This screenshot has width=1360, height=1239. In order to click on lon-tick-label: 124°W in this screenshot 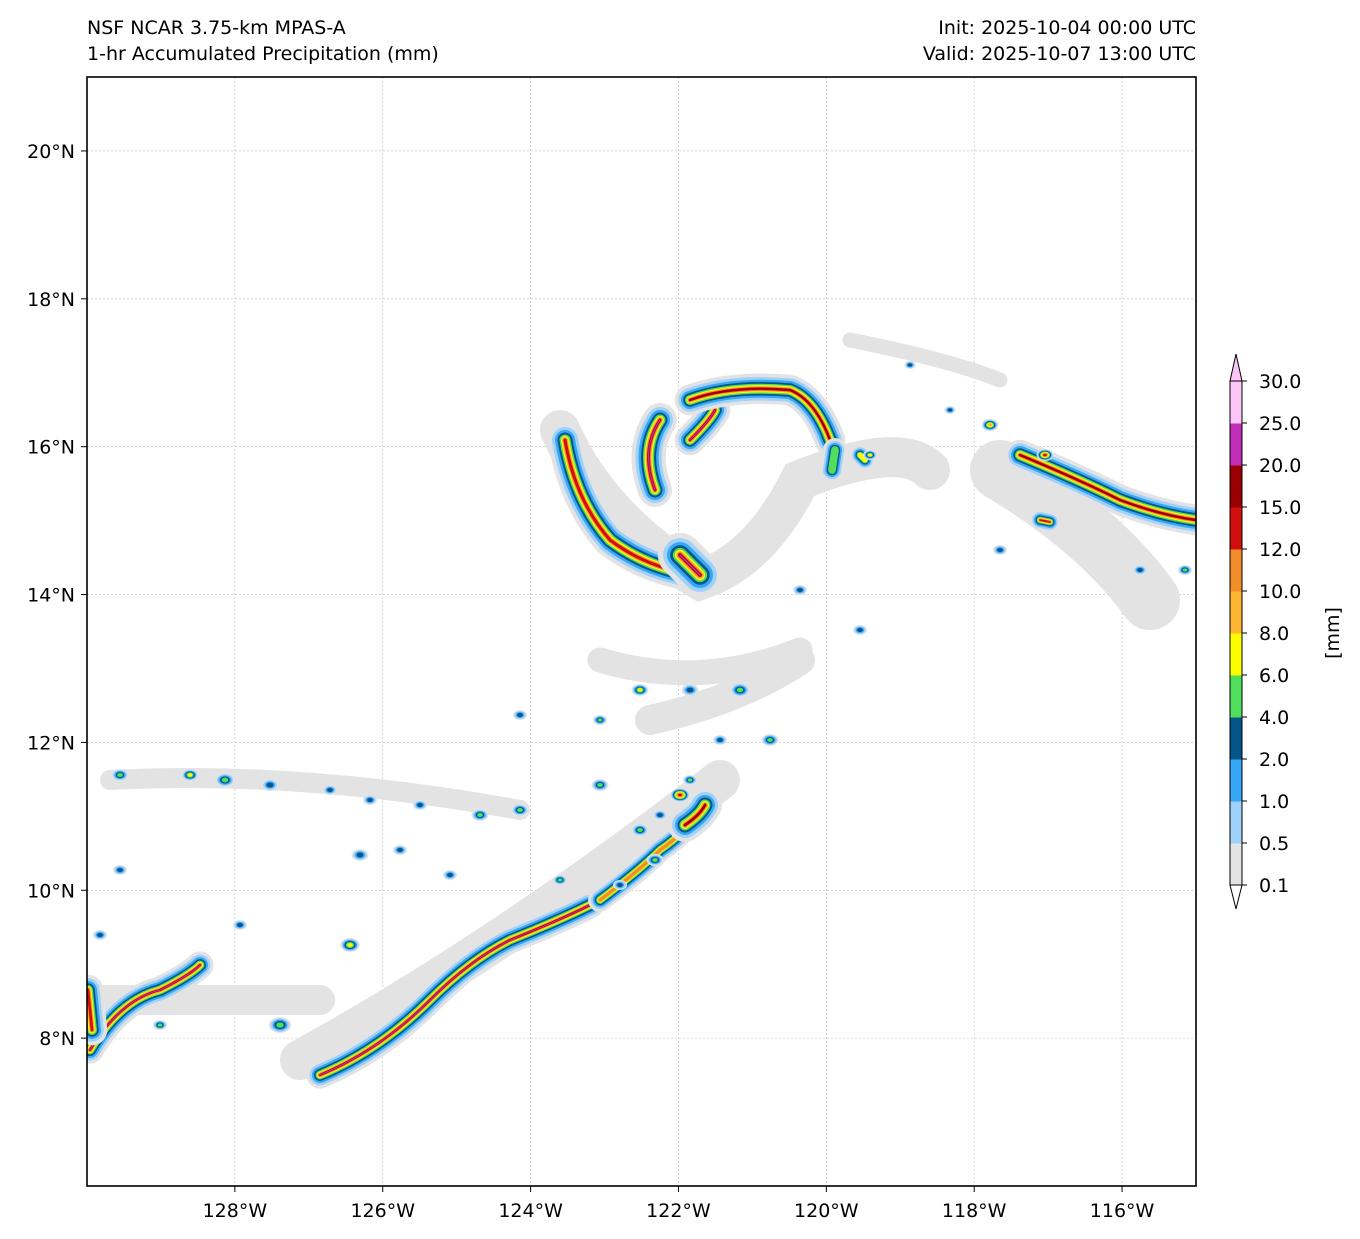, I will do `click(530, 1211)`.